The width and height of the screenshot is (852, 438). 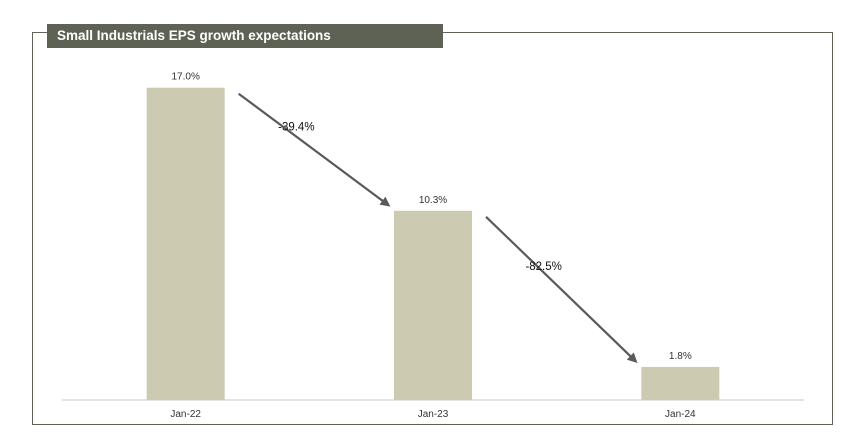 What do you see at coordinates (185, 414) in the screenshot?
I see `x-tick-label: Jan-22` at bounding box center [185, 414].